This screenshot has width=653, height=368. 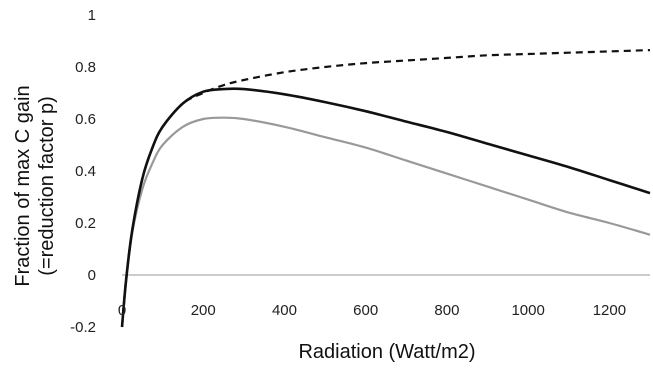 What do you see at coordinates (386, 352) in the screenshot?
I see `x-axis-title: Radiation (Watt/m2)` at bounding box center [386, 352].